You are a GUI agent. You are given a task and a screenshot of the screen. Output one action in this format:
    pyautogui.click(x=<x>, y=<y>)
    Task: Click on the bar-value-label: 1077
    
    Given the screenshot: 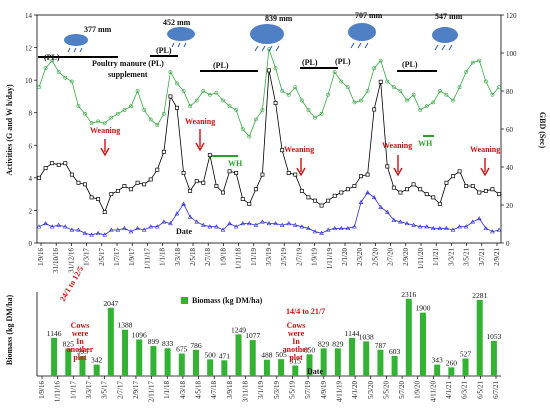 What is the action you would take?
    pyautogui.click(x=252, y=335)
    